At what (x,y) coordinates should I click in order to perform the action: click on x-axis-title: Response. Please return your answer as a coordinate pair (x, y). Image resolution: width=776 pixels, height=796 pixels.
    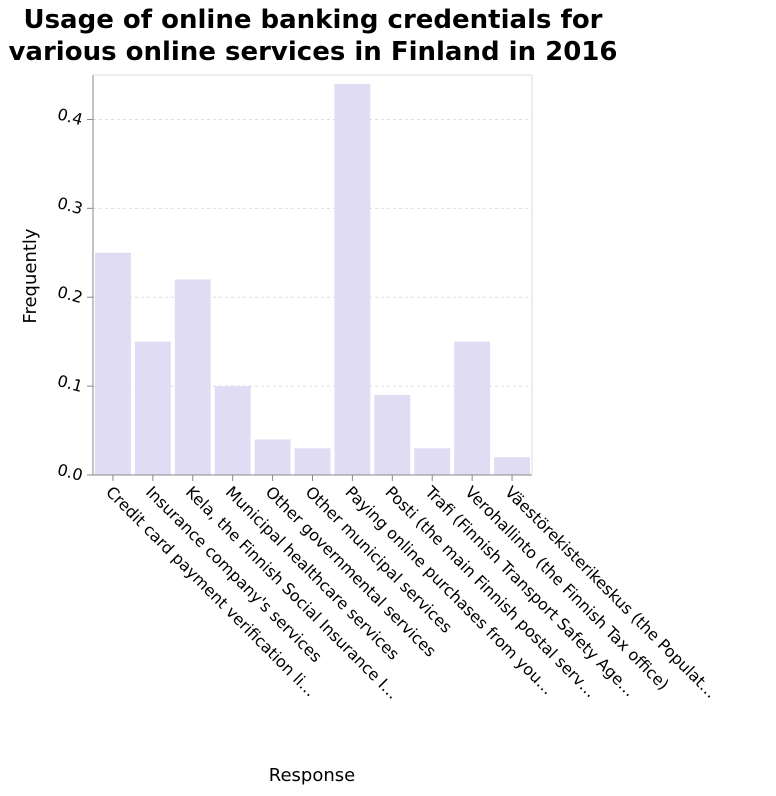
    Looking at the image, I should click on (312, 775).